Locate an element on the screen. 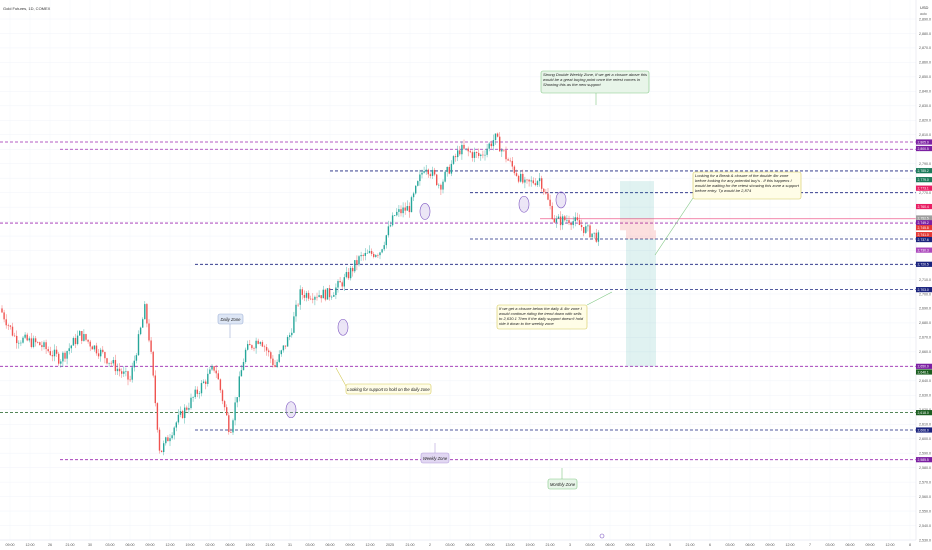 This screenshot has height=550, width=932. stop-box-lower is located at coordinates (641, 234).